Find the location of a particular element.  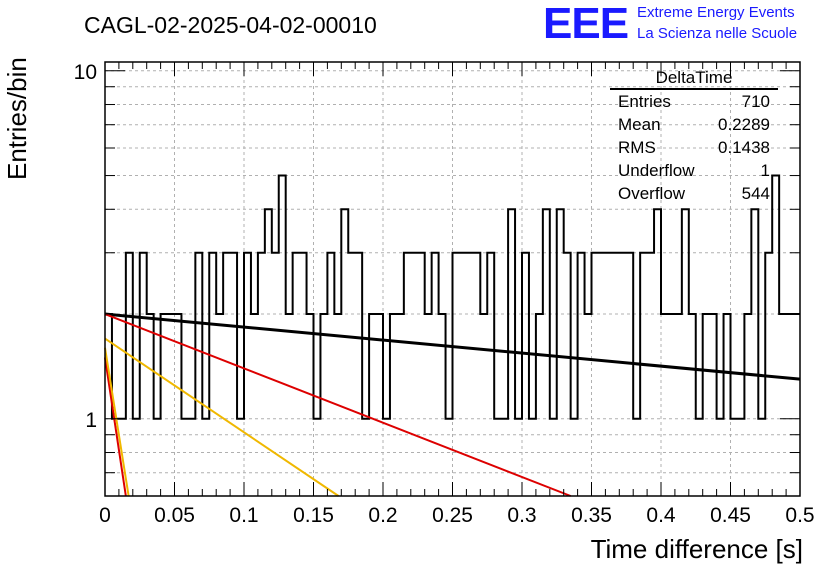

x-axis-label: Time difference [s] is located at coordinates (696, 549).